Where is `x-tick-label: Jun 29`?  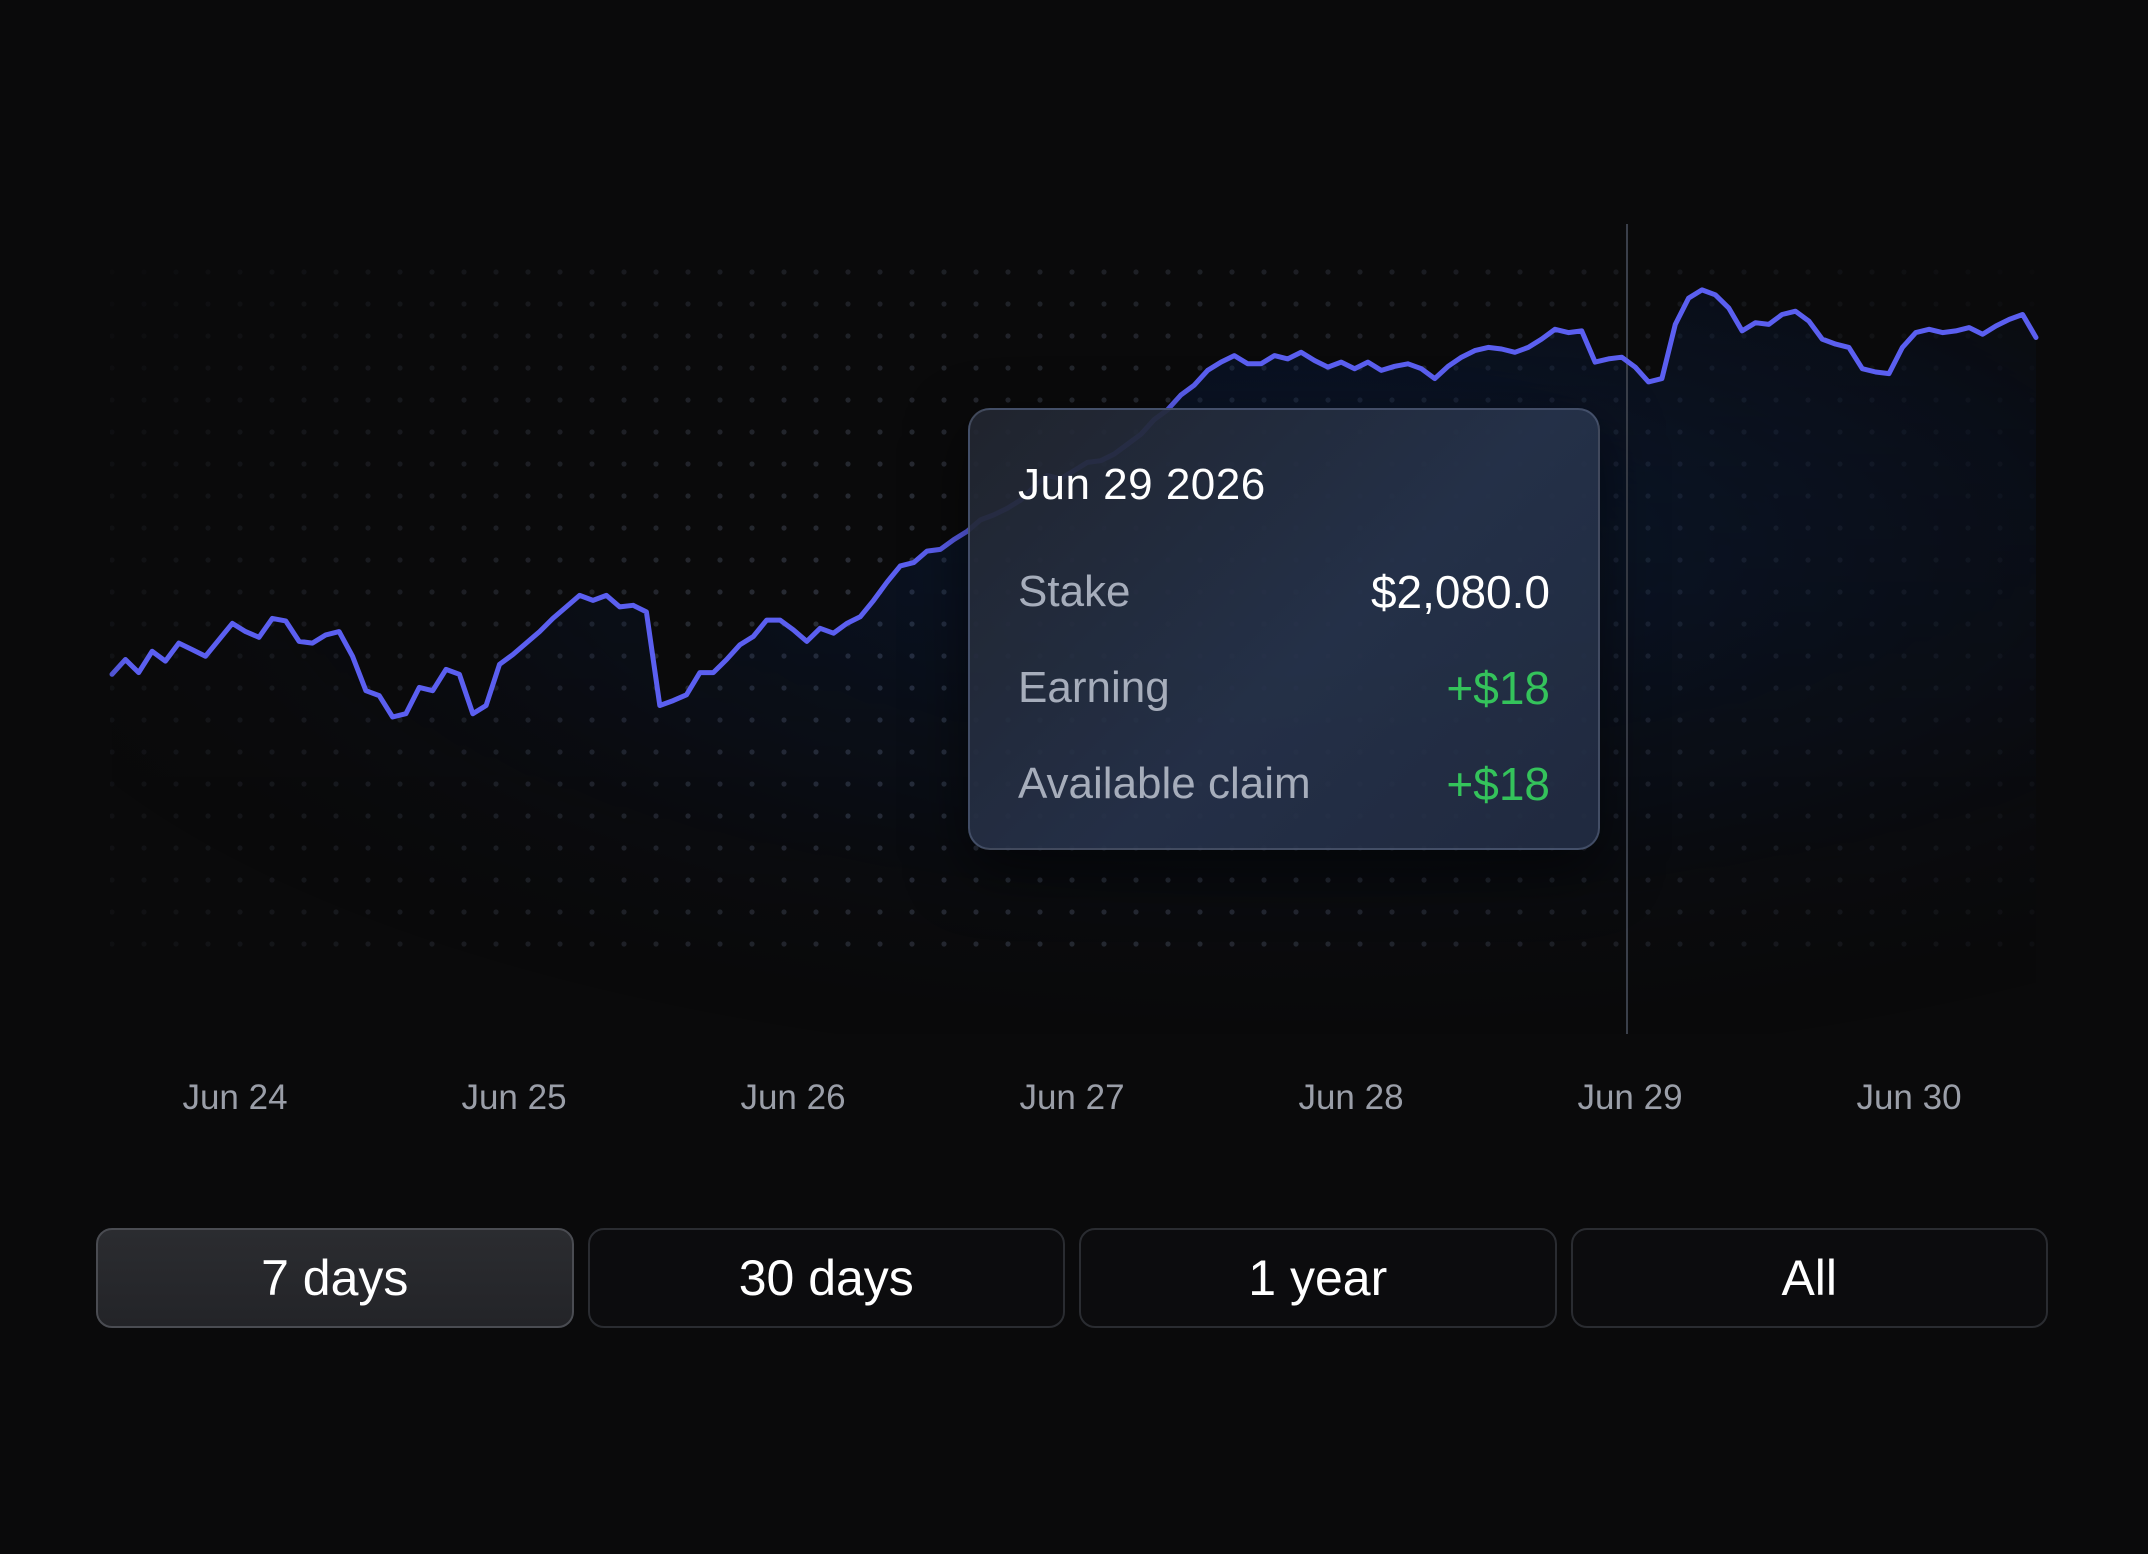 x-tick-label: Jun 29 is located at coordinates (1630, 1097).